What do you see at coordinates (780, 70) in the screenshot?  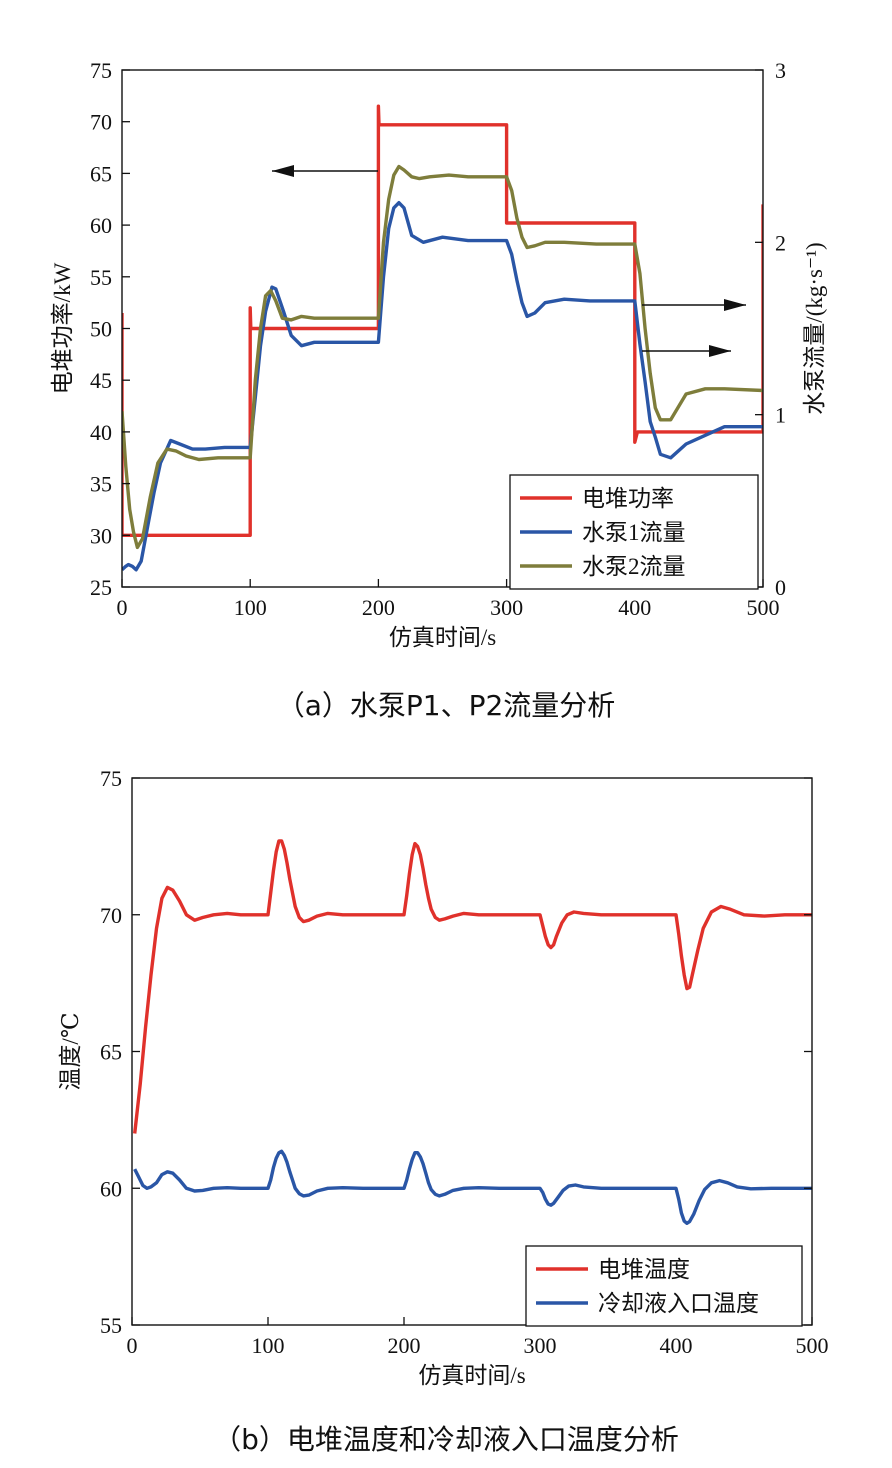 I see `right-y-tick-label: 3` at bounding box center [780, 70].